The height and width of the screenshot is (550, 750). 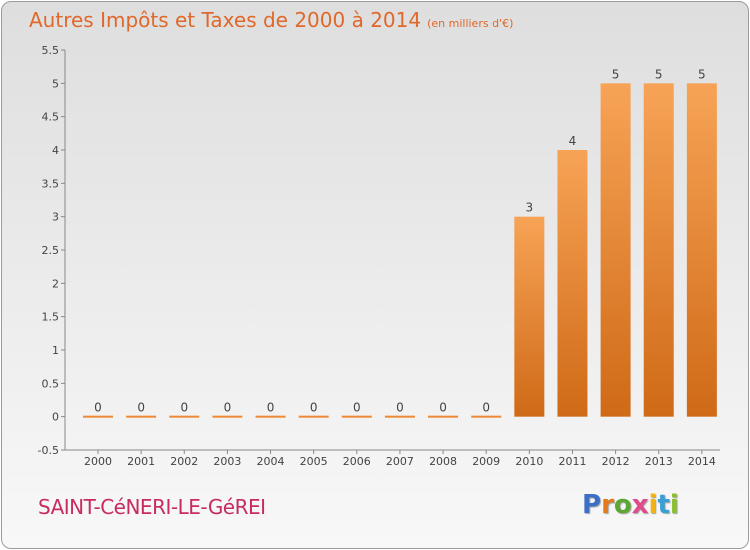 What do you see at coordinates (357, 461) in the screenshot?
I see `x-tick-label: 2006` at bounding box center [357, 461].